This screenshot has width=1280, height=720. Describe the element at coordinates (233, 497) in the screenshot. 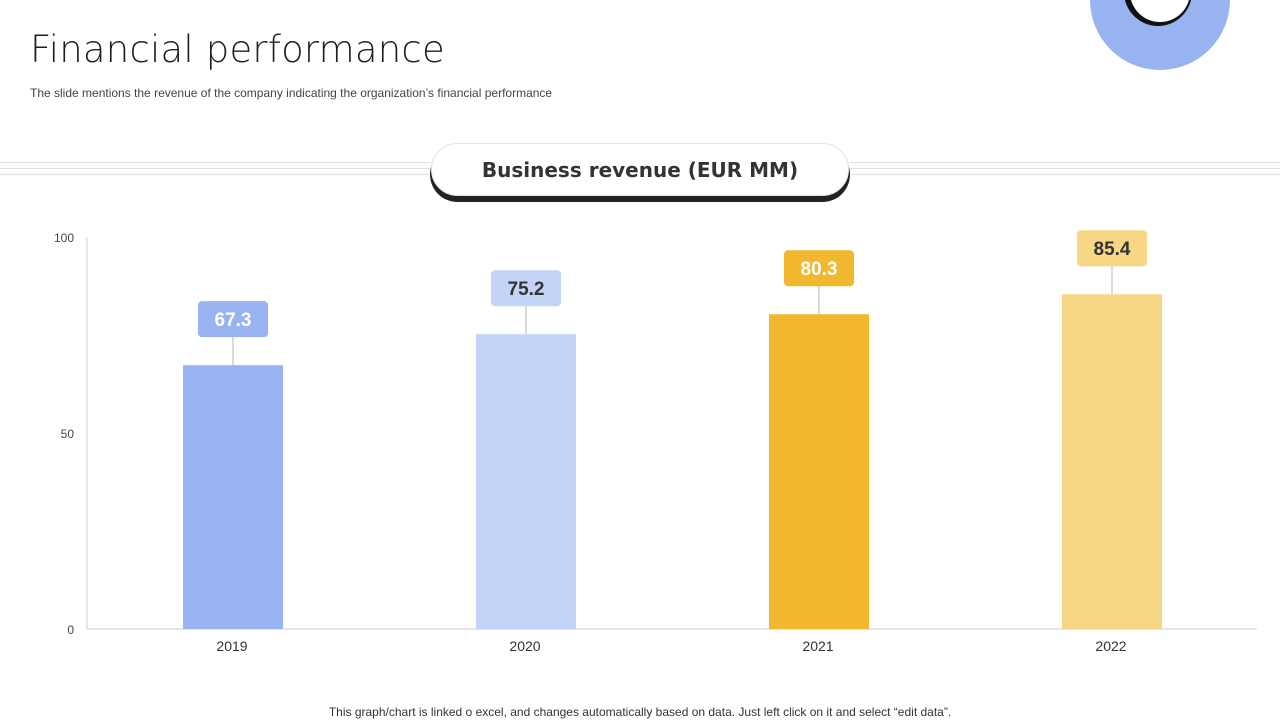

I see `bar-2019` at that location.